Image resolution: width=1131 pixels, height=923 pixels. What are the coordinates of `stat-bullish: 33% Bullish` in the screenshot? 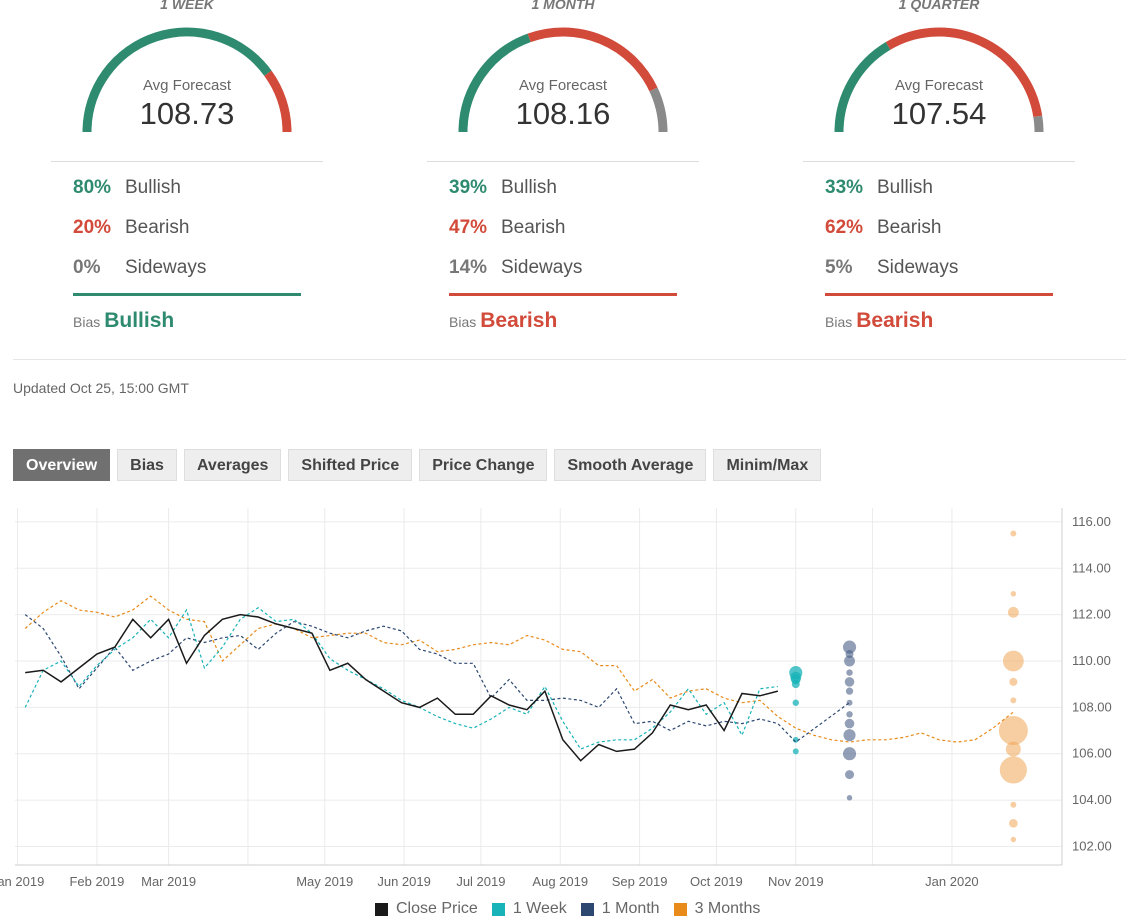 It's located at (879, 188).